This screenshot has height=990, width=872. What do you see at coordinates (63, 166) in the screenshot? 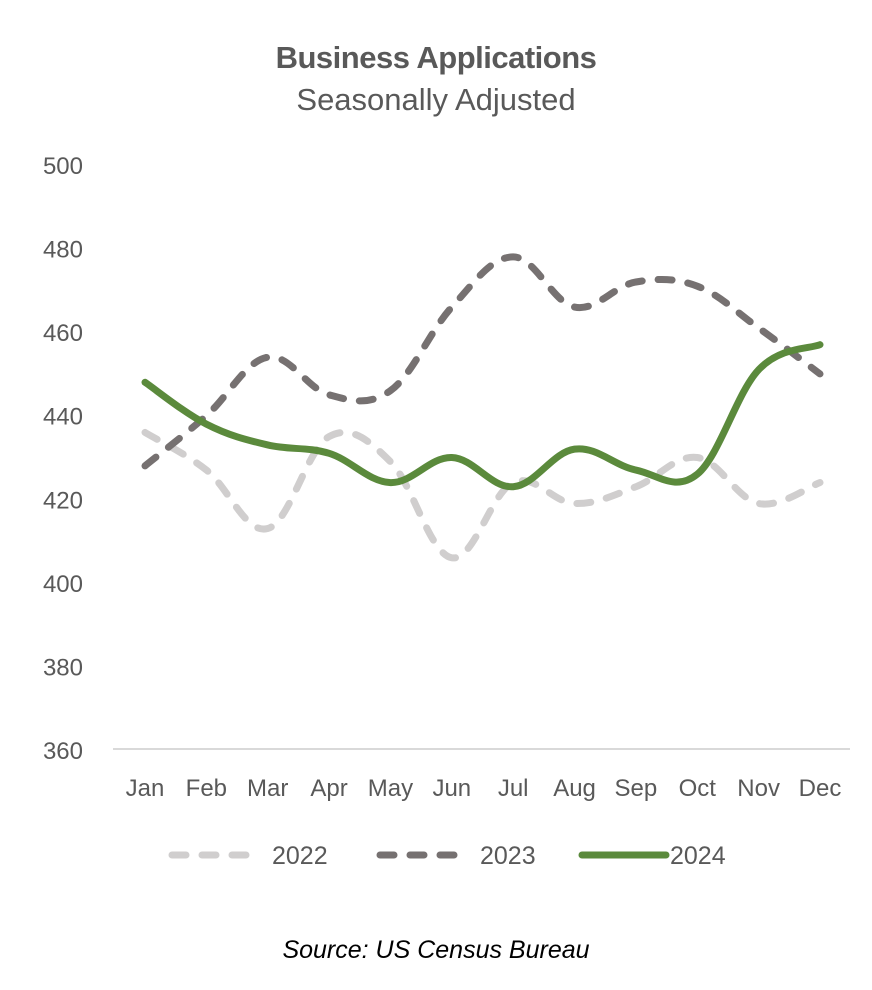
I see `y-tick-label: 500` at bounding box center [63, 166].